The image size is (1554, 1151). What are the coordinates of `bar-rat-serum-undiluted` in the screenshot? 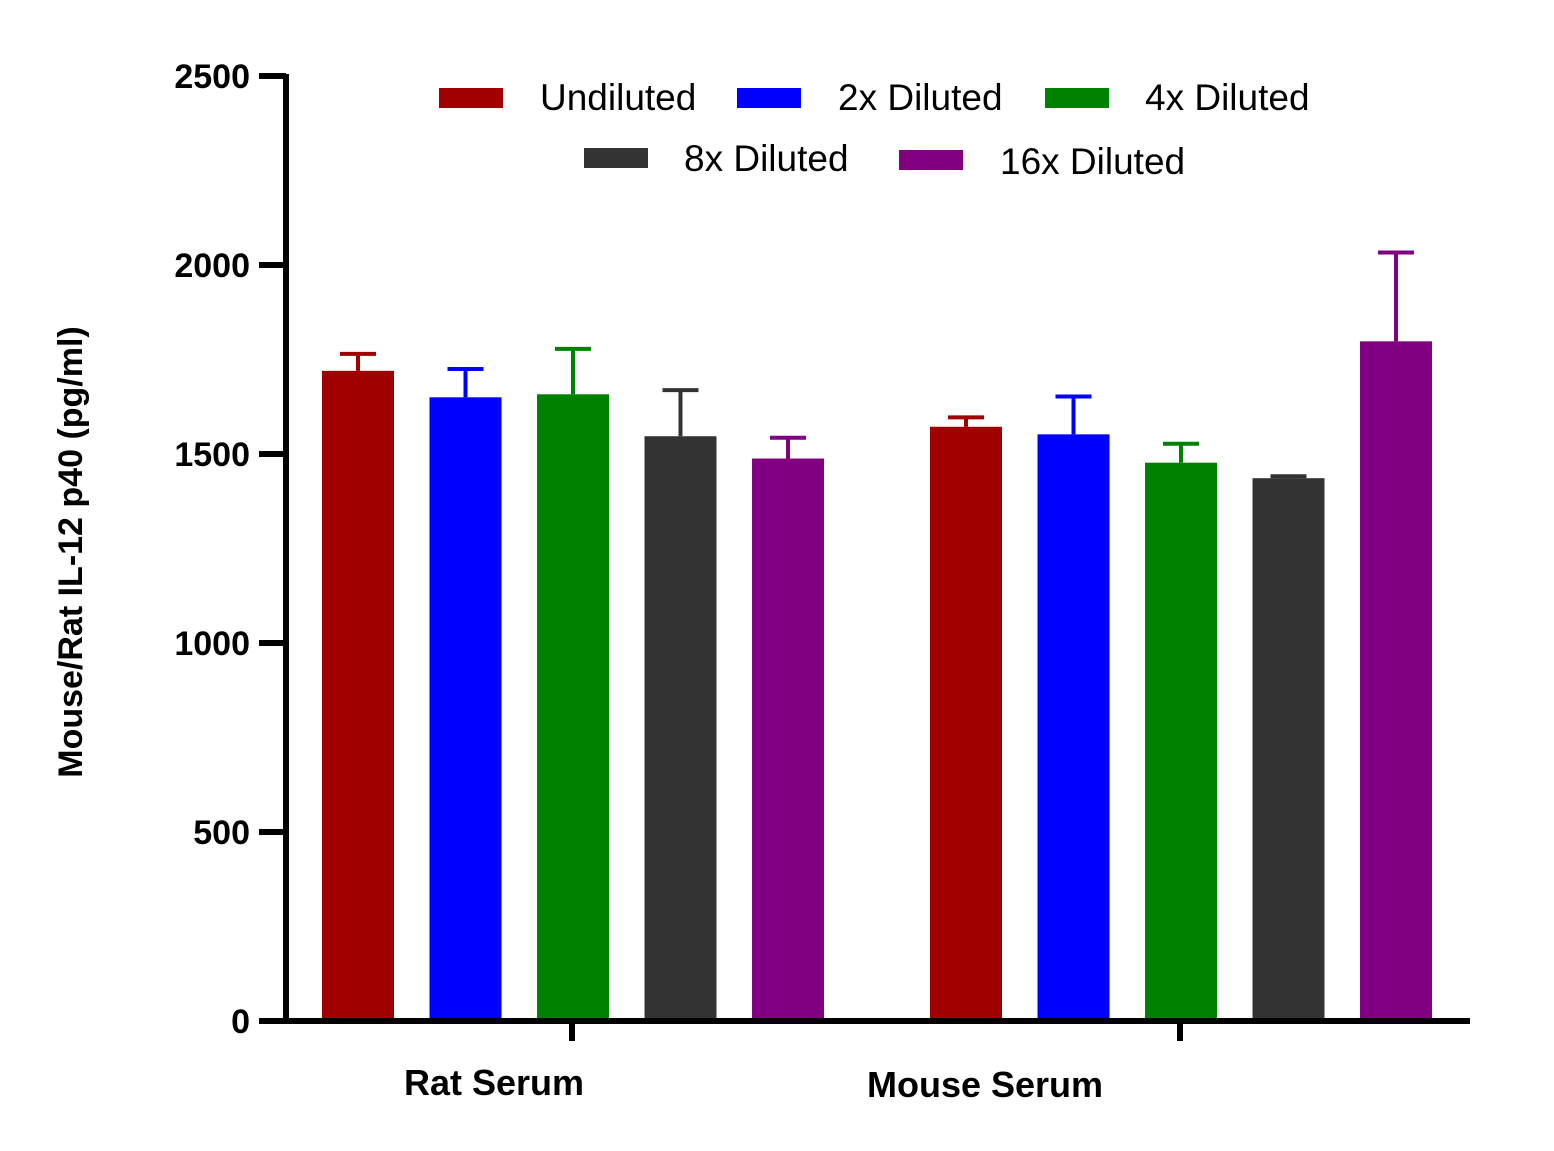 It's located at (358, 696).